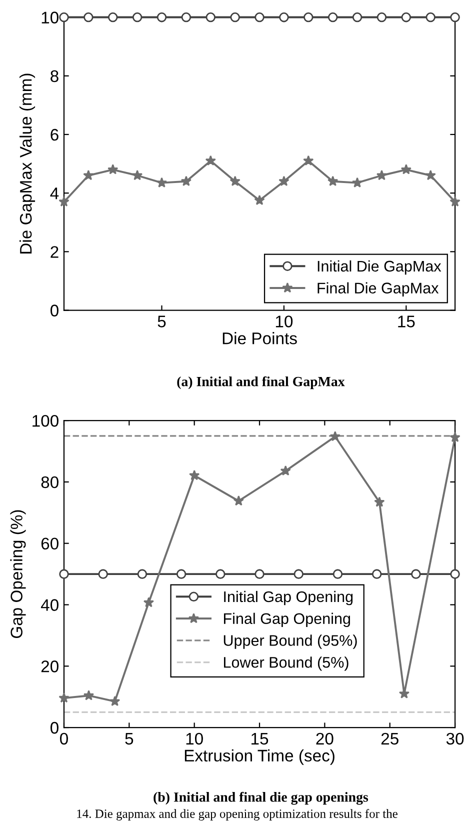 Image resolution: width=474 pixels, height=823 pixels. Describe the element at coordinates (261, 383) in the screenshot. I see `text: (a) Initial and final GapMax` at that location.